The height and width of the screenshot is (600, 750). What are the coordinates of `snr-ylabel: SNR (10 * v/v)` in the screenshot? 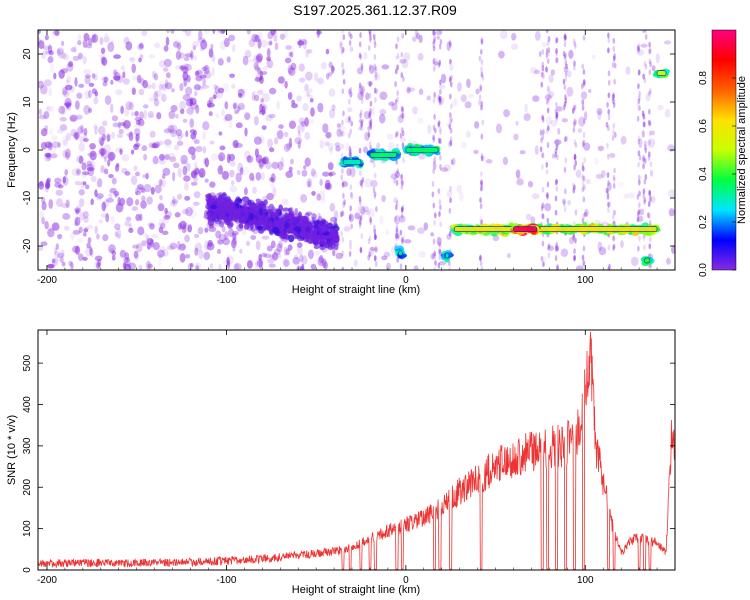 It's located at (12, 450).